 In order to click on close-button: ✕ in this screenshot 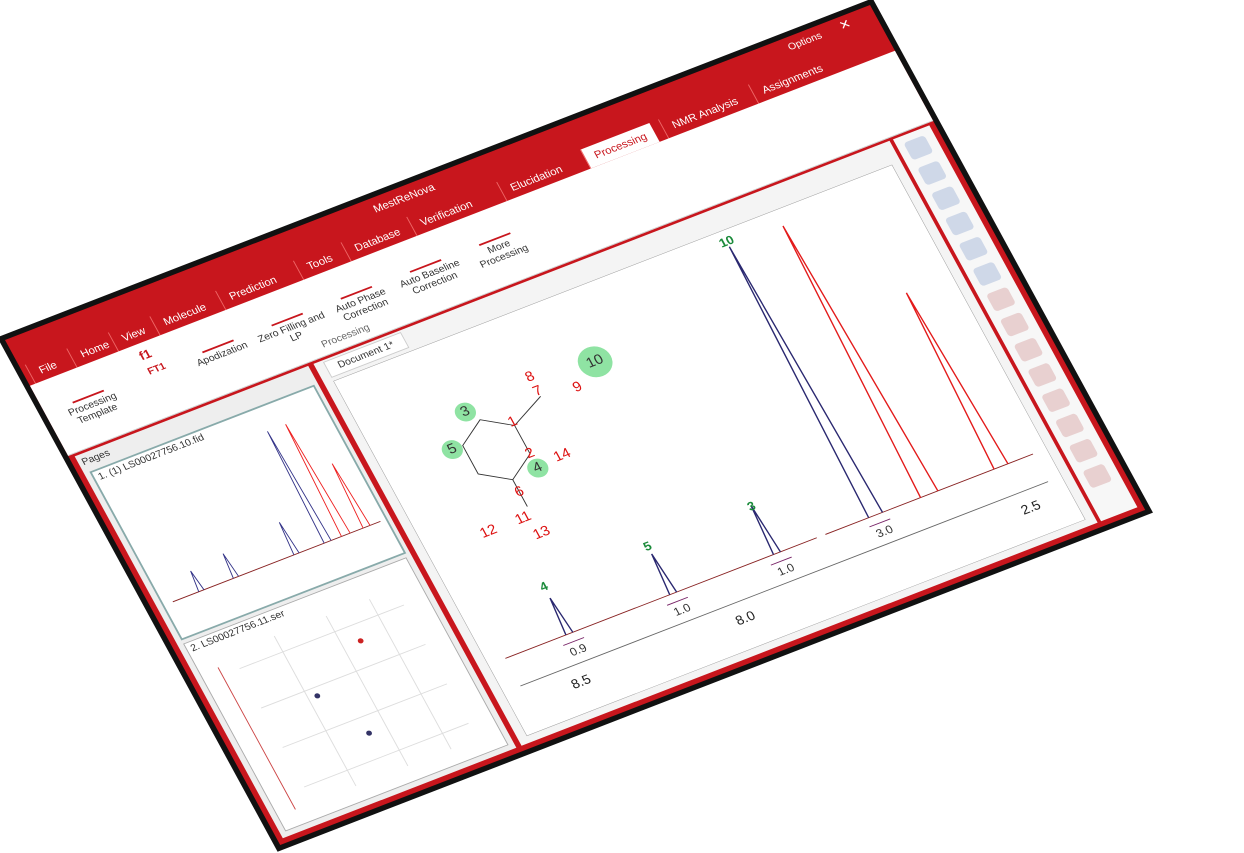, I will do `click(845, 24)`.